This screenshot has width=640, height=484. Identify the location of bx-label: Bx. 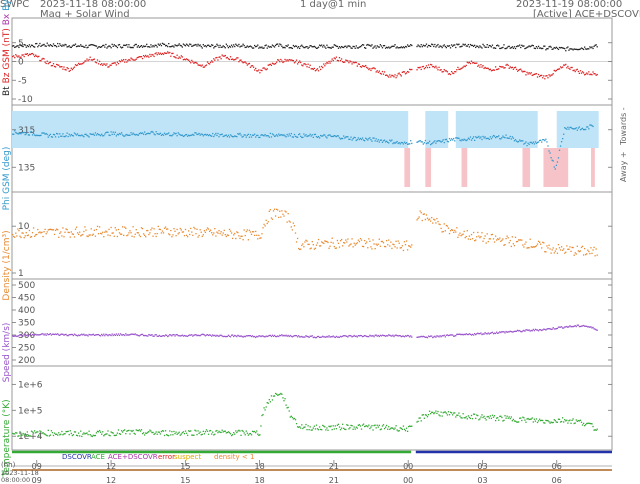
(7, 18).